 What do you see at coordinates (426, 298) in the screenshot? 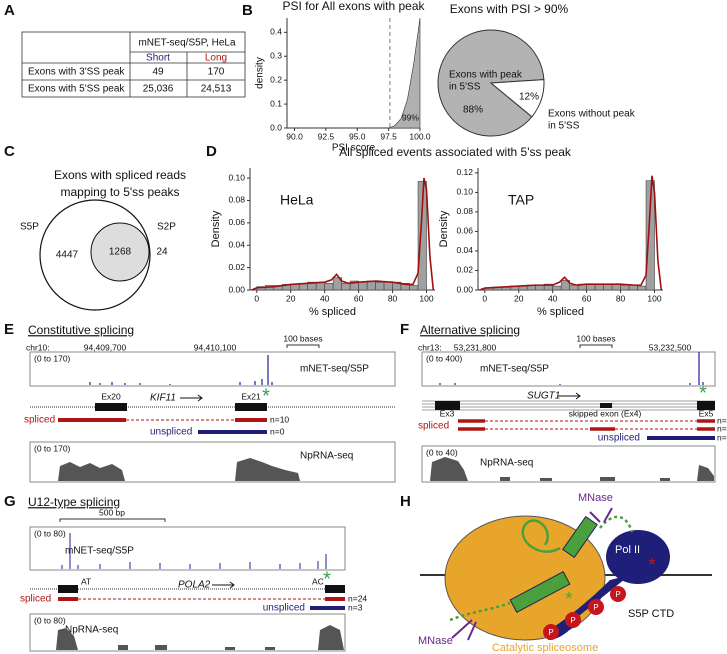
I see `x-tick-label: 100` at bounding box center [426, 298].